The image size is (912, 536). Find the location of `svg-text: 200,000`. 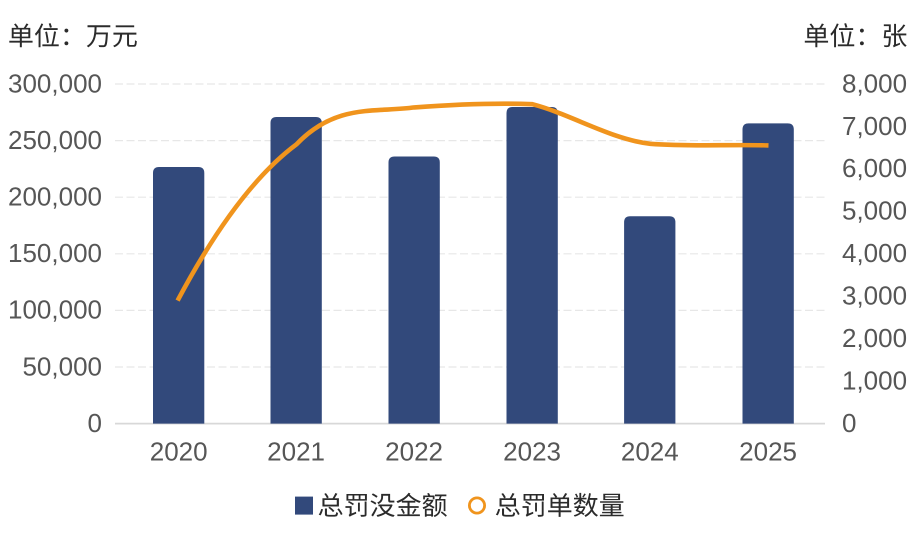

svg-text: 200,000 is located at coordinates (55, 197).